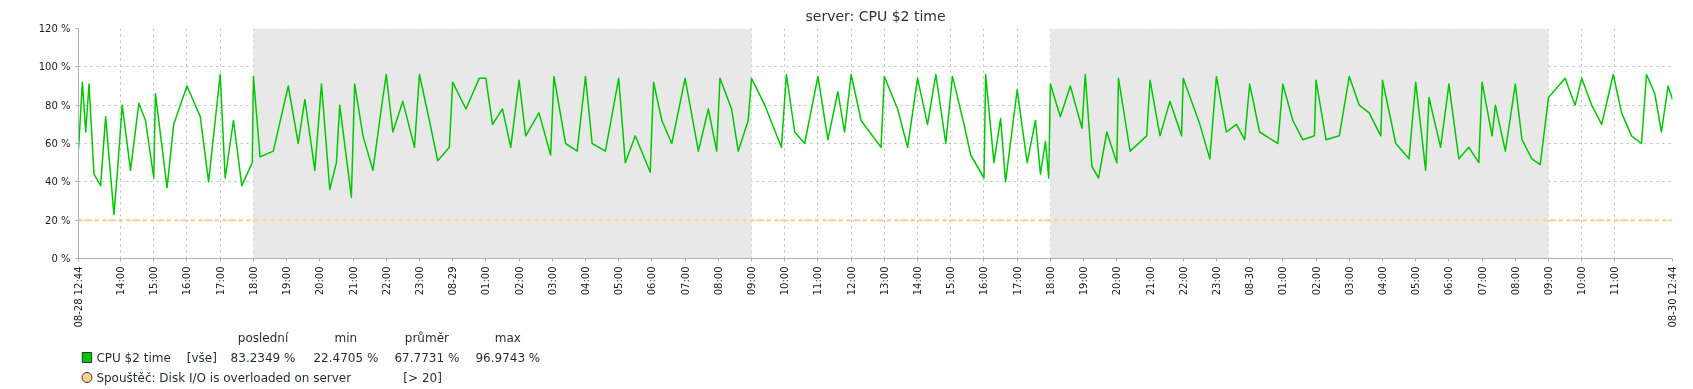  Describe the element at coordinates (58, 182) in the screenshot. I see `y-tick-label: 40 %` at that location.